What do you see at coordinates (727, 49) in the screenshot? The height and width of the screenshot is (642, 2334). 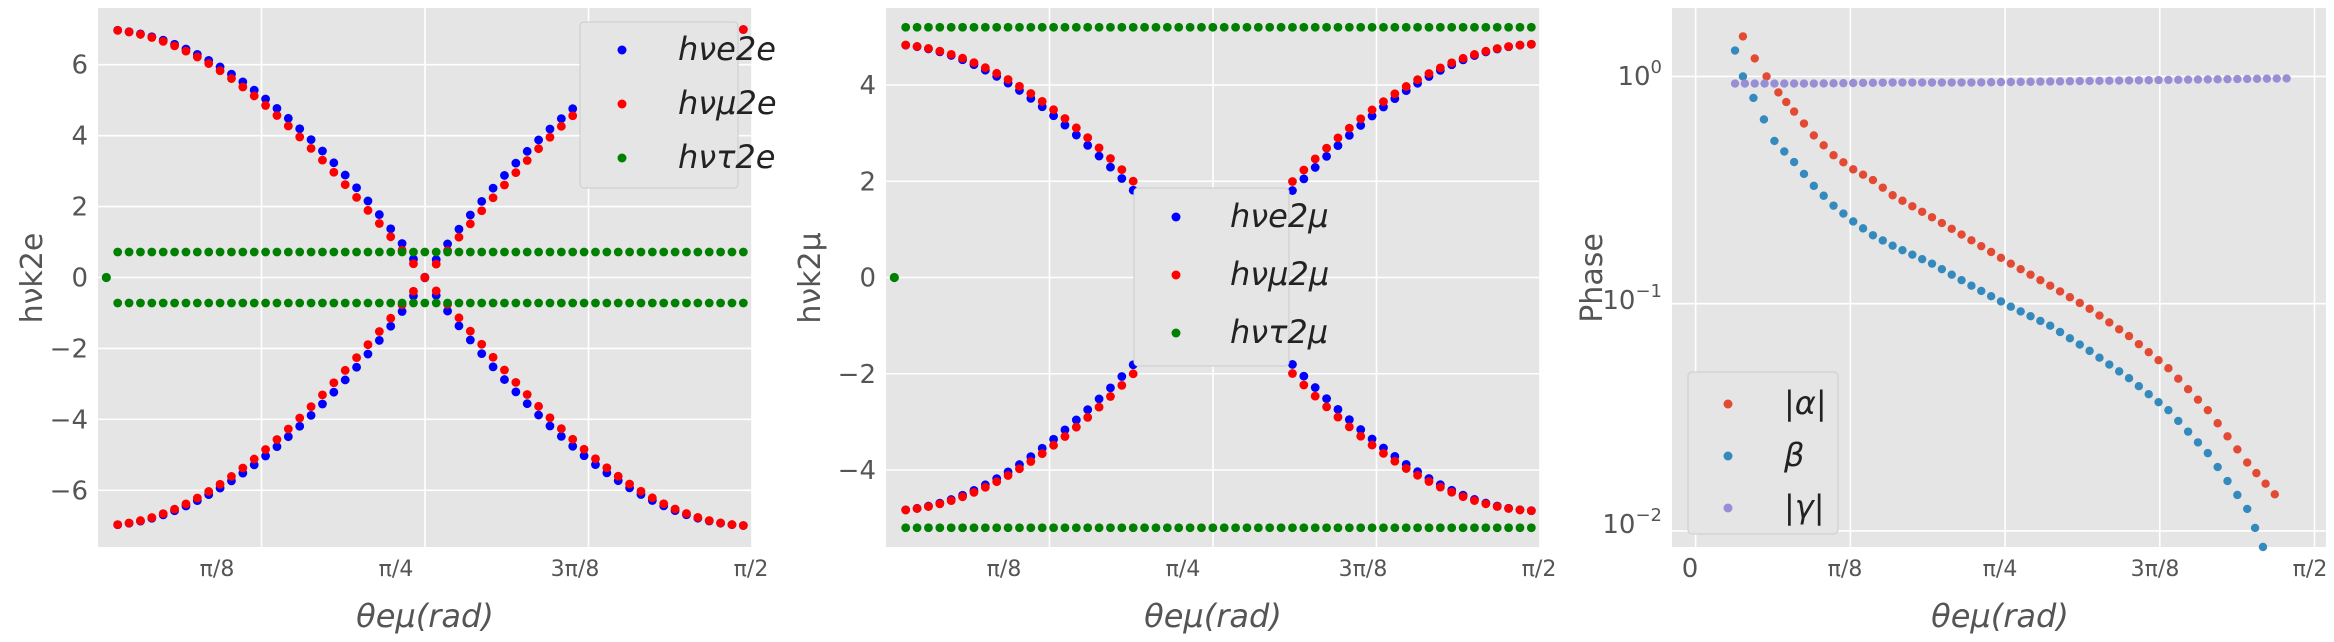 I see `legend-label: hνe2e` at bounding box center [727, 49].